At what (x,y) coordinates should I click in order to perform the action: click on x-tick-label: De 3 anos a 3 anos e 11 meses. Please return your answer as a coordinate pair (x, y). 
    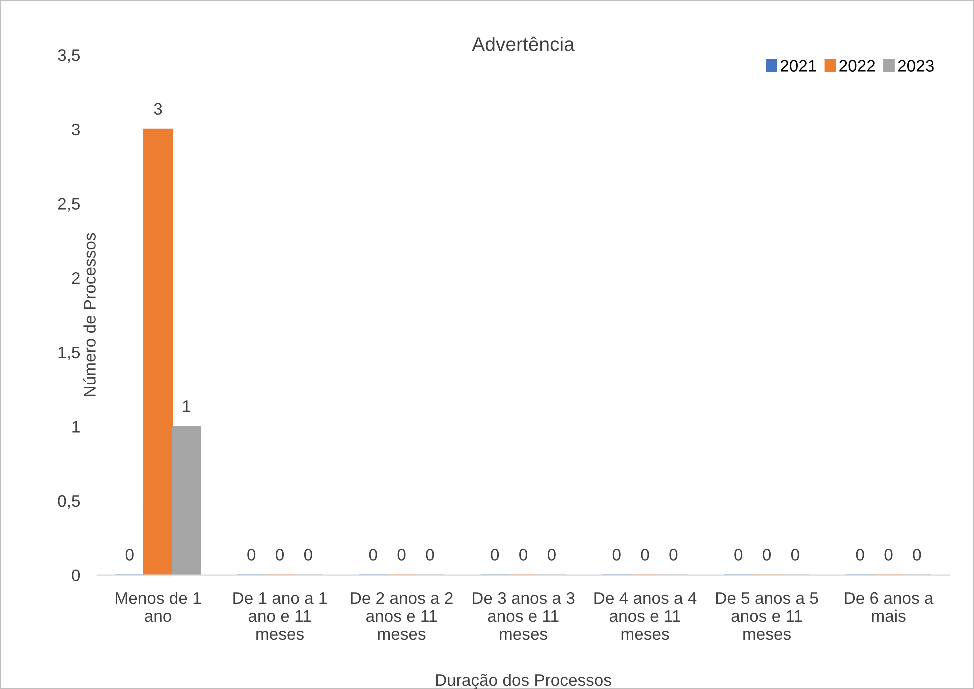
    Looking at the image, I should click on (524, 616).